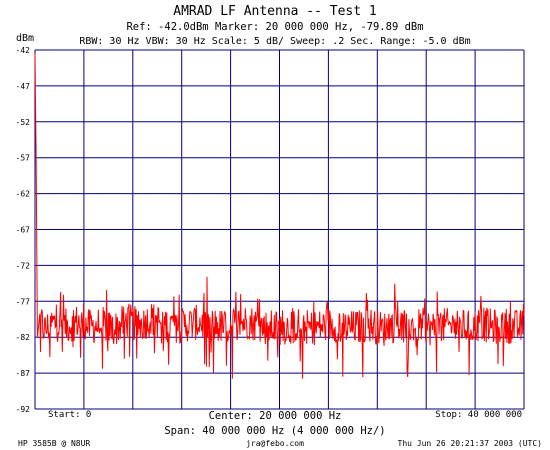 The height and width of the screenshot is (450, 550). Describe the element at coordinates (23, 50) in the screenshot. I see `y-tick-label: -42` at that location.